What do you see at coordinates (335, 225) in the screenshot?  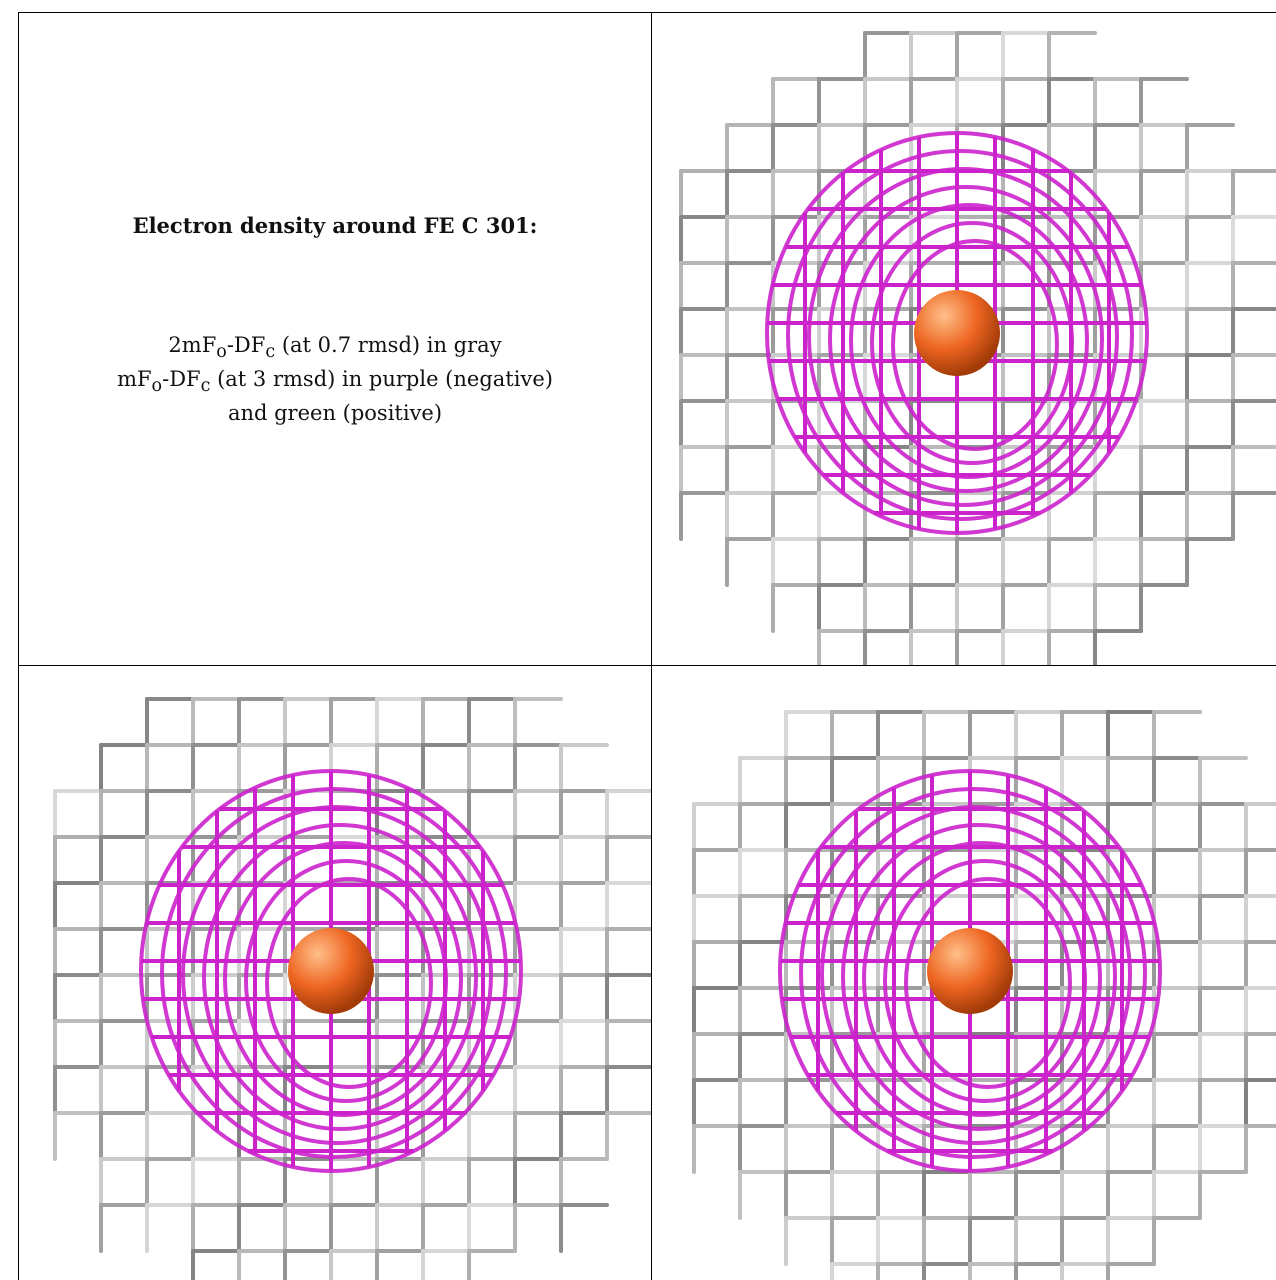 I see `caption-title: Electron density around FE C 301:` at bounding box center [335, 225].